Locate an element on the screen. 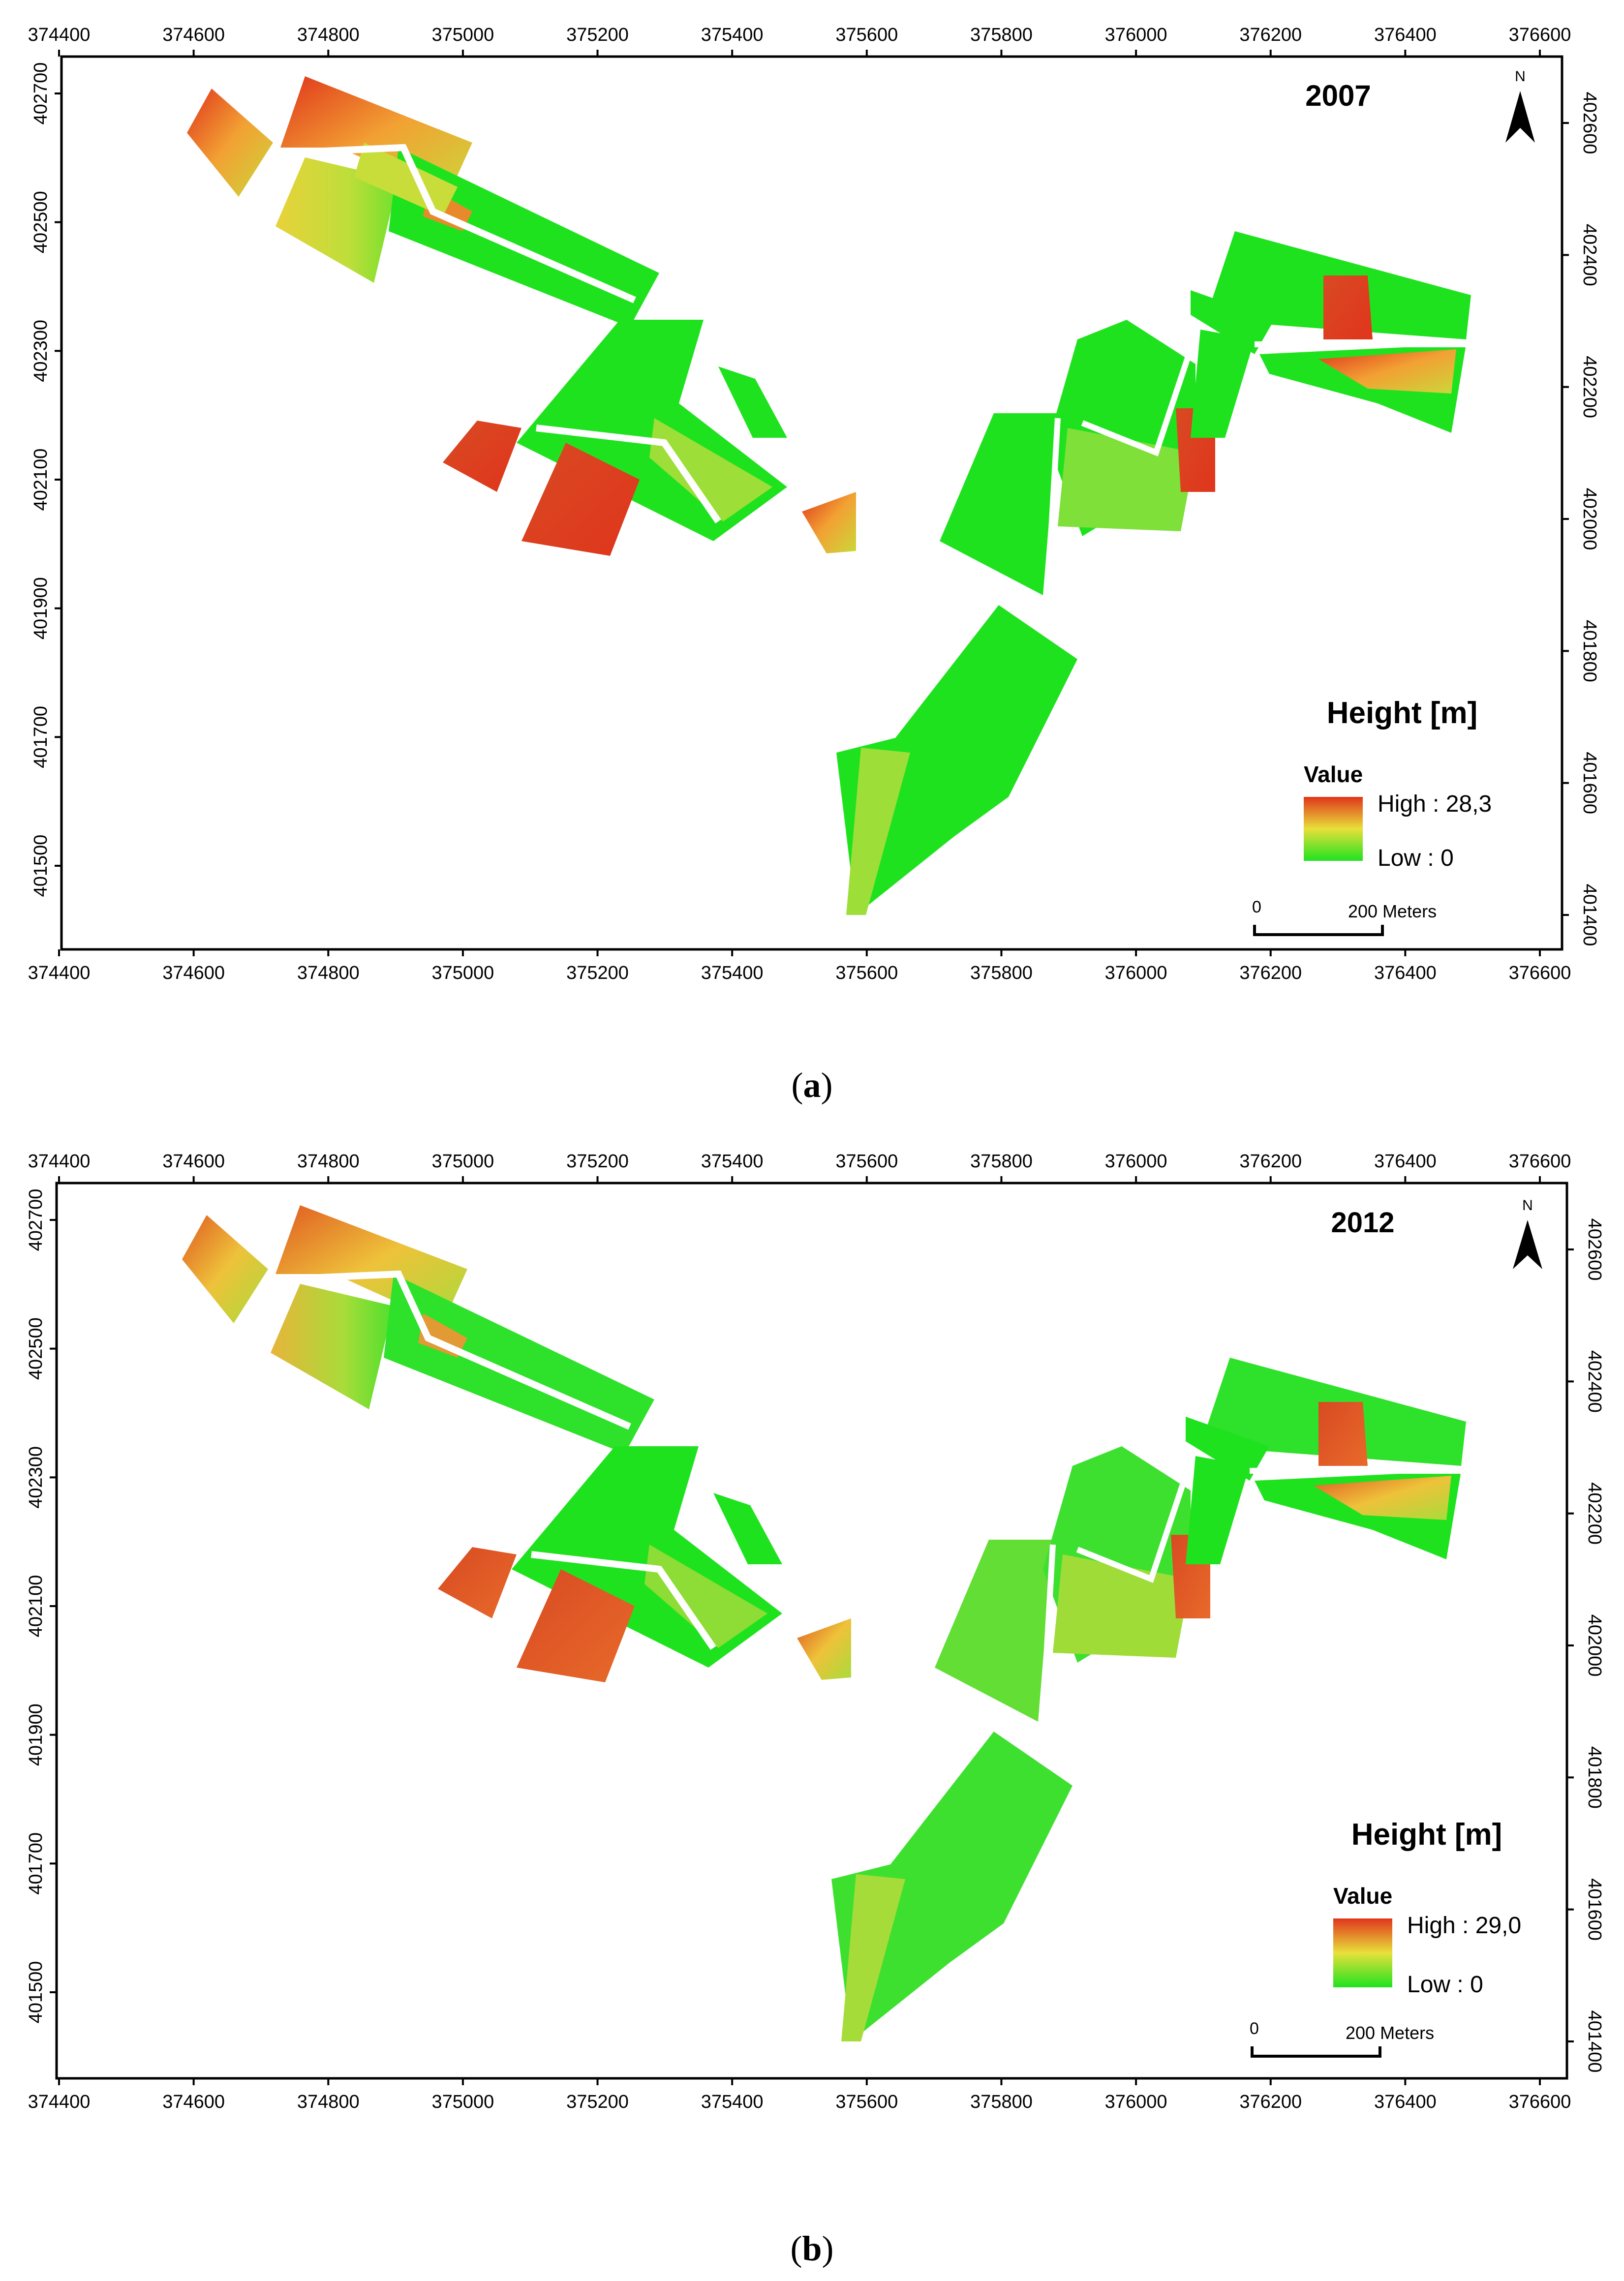 This screenshot has height=2281, width=1624. north-label: N is located at coordinates (1527, 1205).